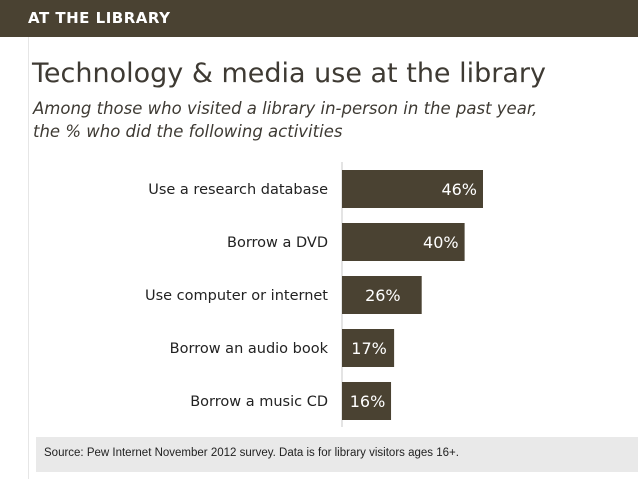  Describe the element at coordinates (459, 189) in the screenshot. I see `data-label: 46%` at that location.